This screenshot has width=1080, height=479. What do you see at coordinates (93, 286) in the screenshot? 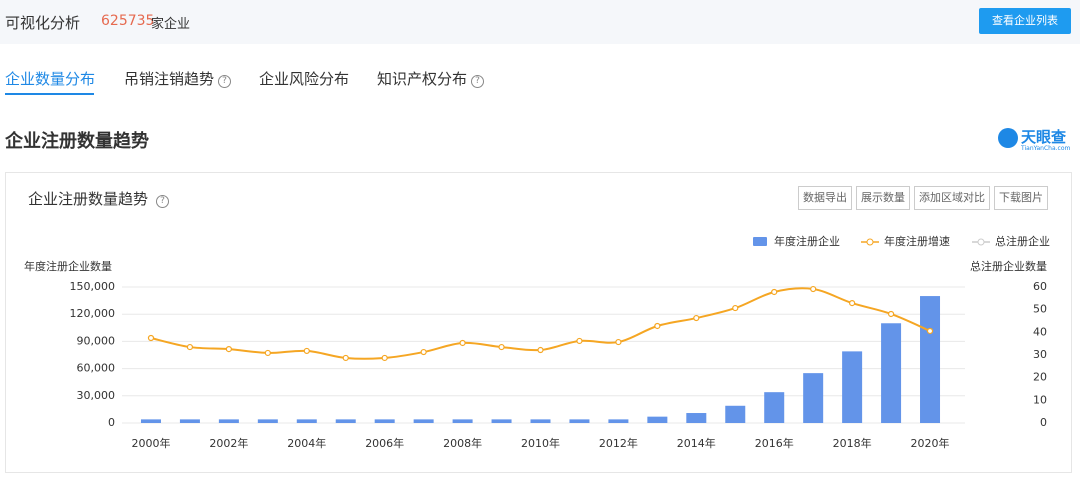
I see `y-tick-label: 150,000` at bounding box center [93, 286].